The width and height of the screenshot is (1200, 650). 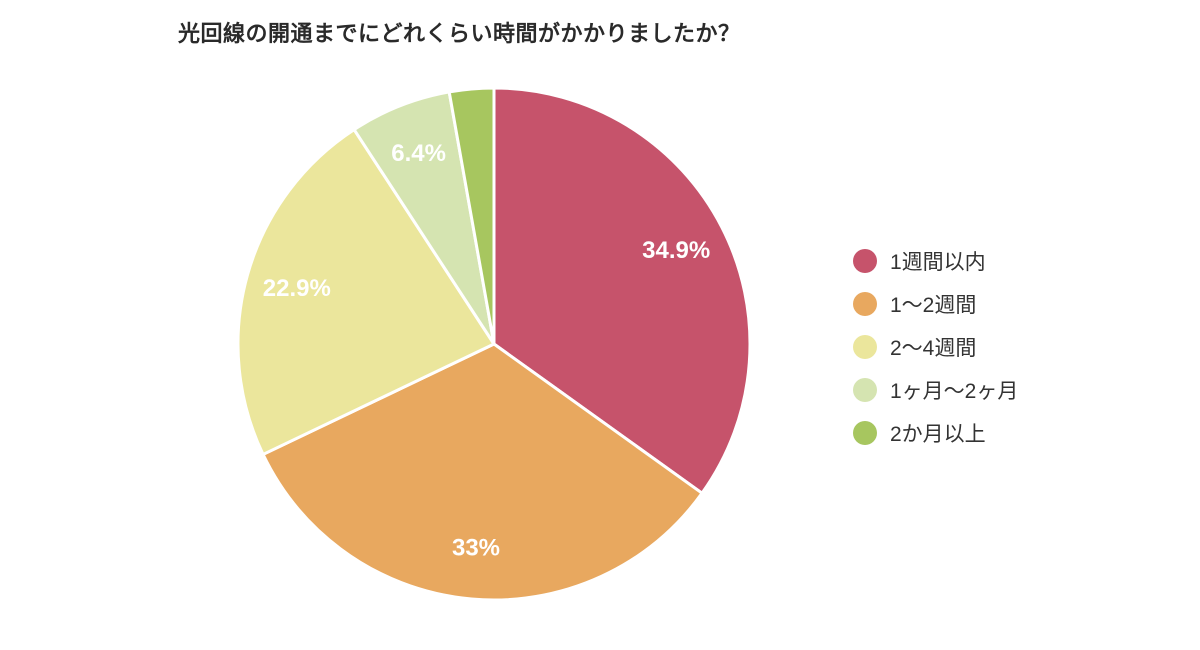 I want to click on legend-item: 2か月以上, so click(x=935, y=432).